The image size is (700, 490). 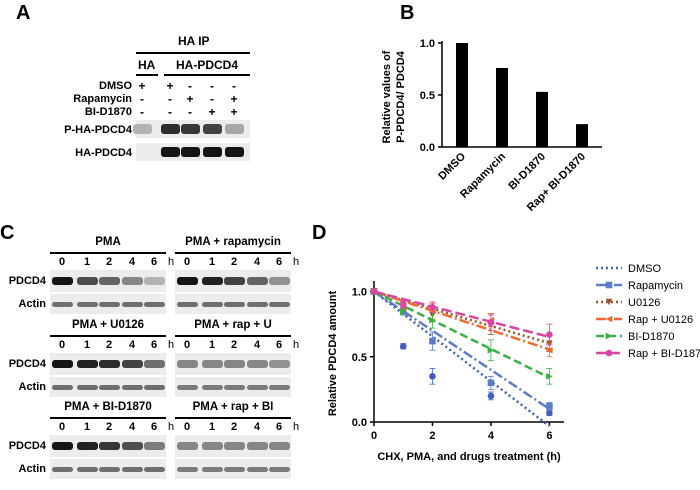 I want to click on series-bi-d1870, so click(x=461, y=336).